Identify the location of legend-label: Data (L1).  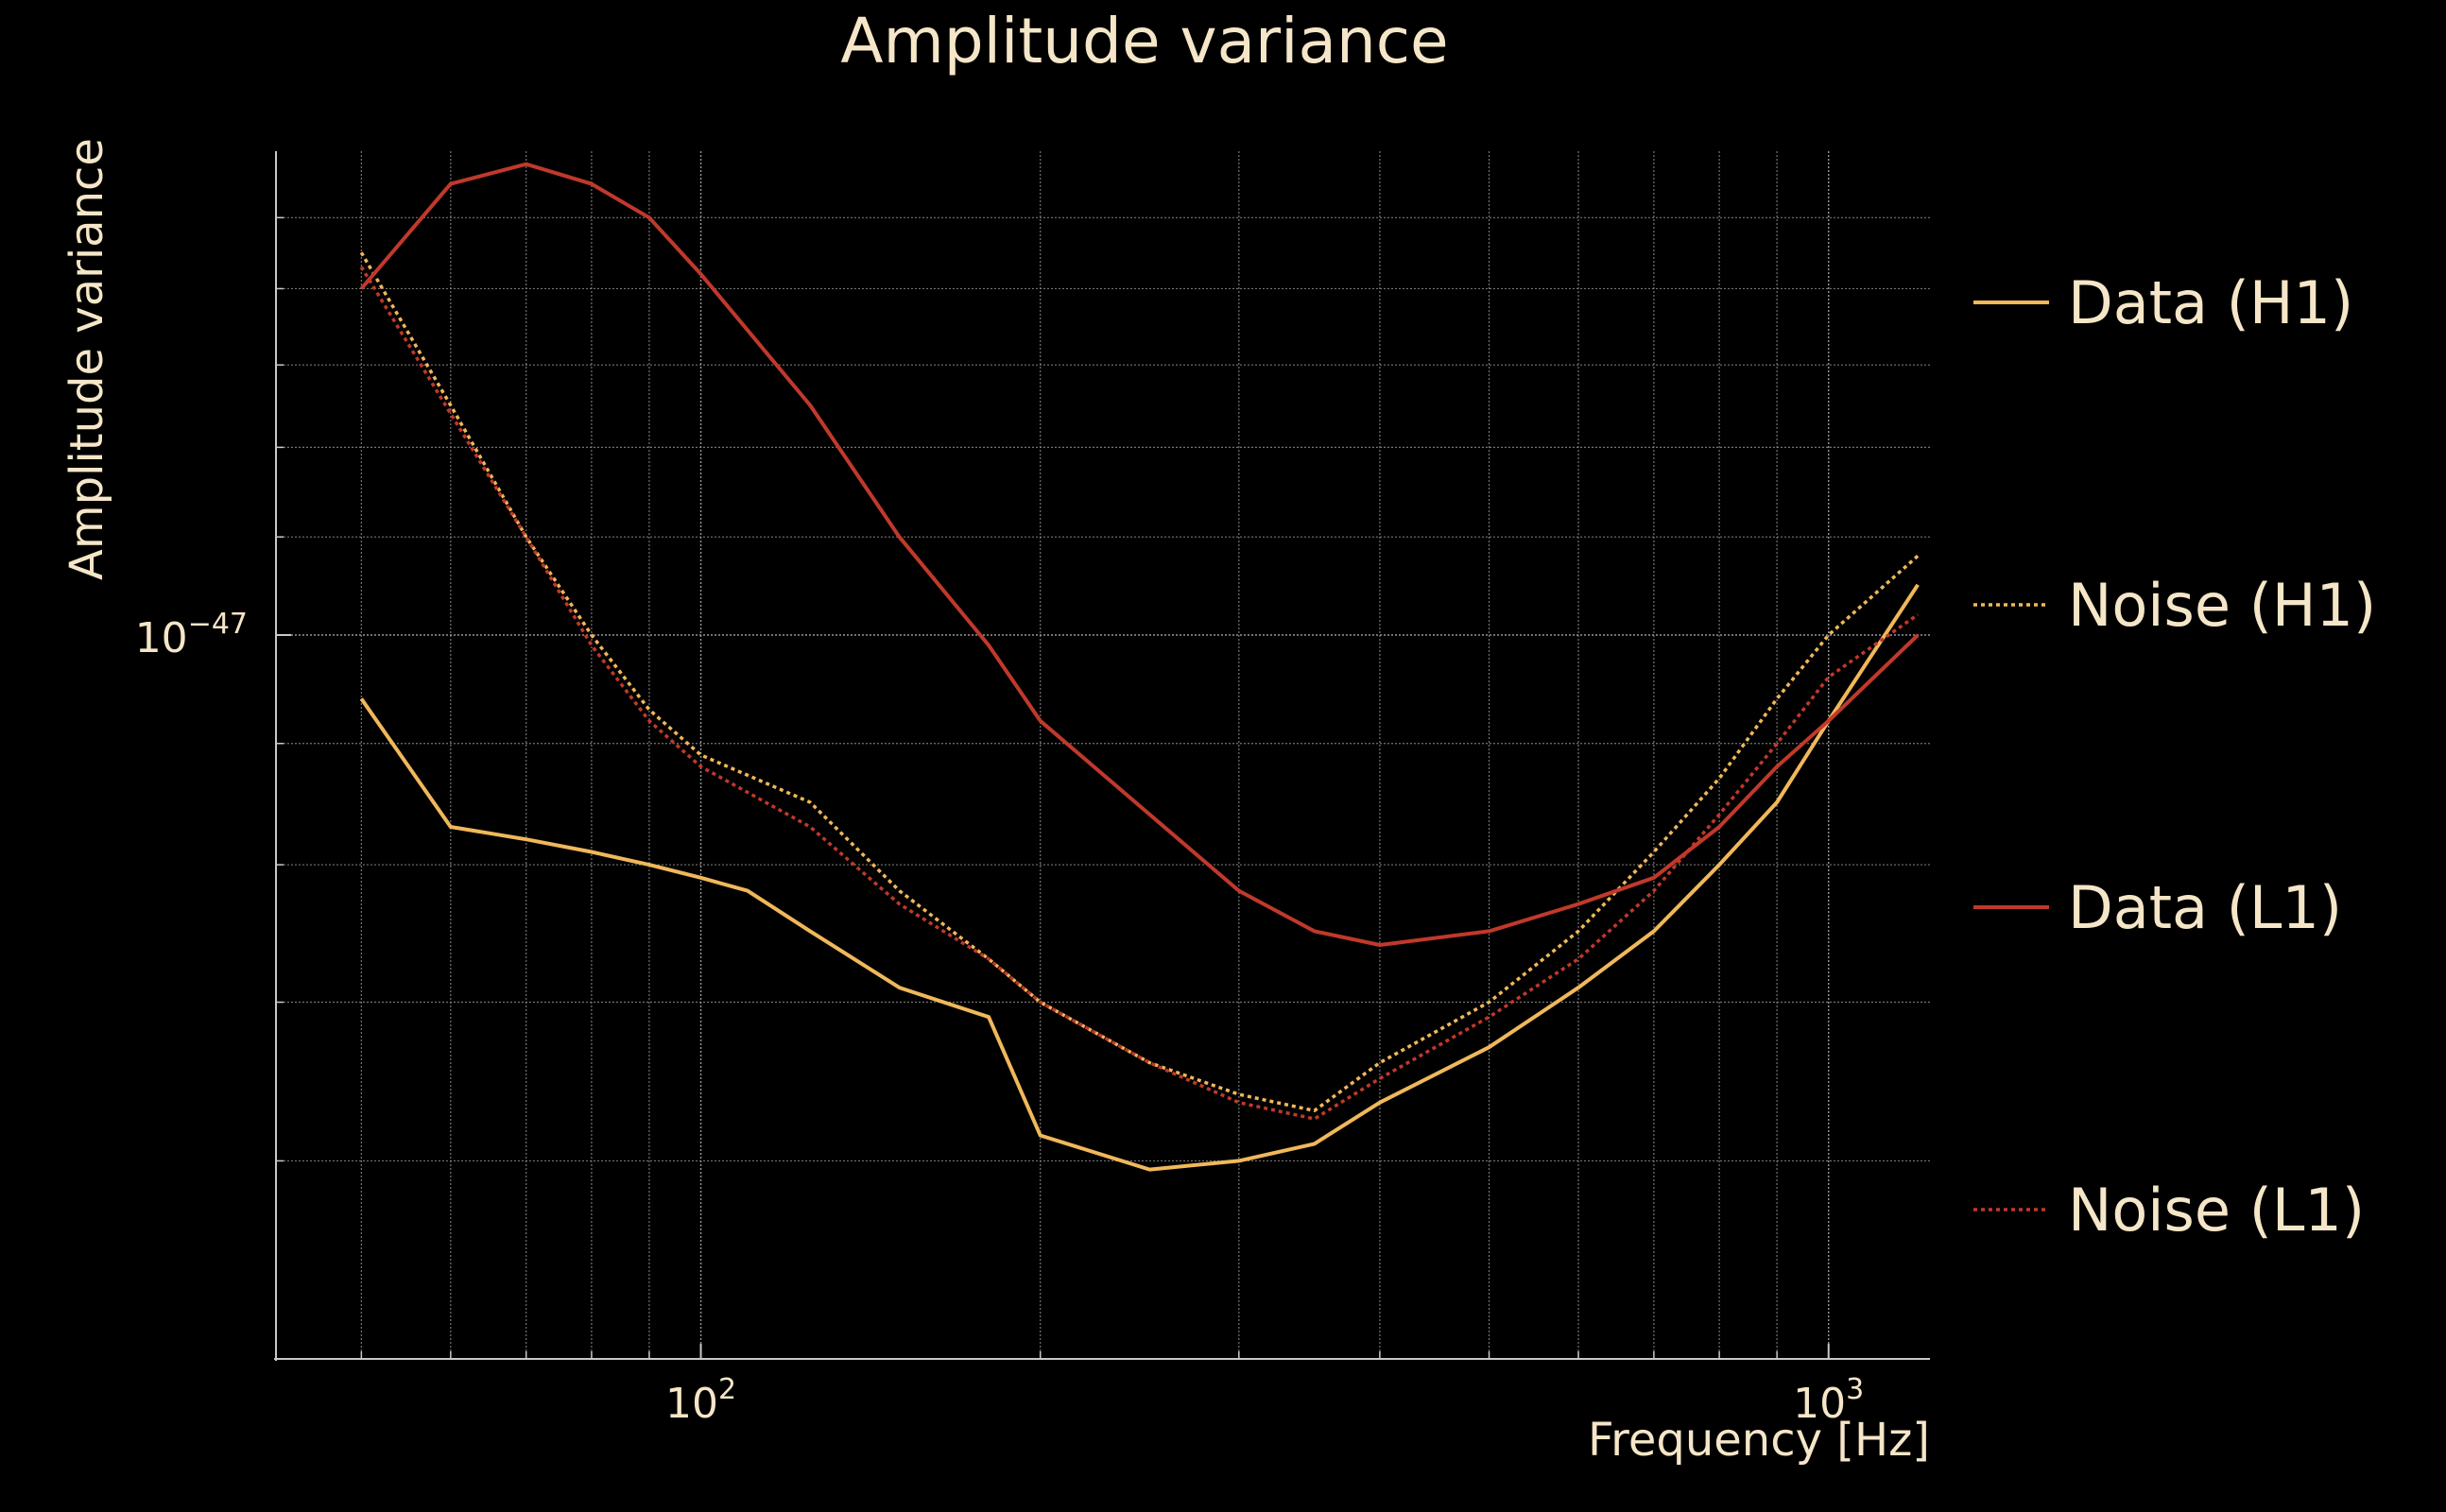
(2205, 907).